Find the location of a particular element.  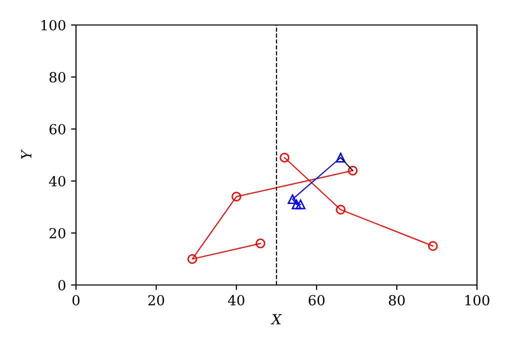

y-tick-label: 40 is located at coordinates (57, 181).